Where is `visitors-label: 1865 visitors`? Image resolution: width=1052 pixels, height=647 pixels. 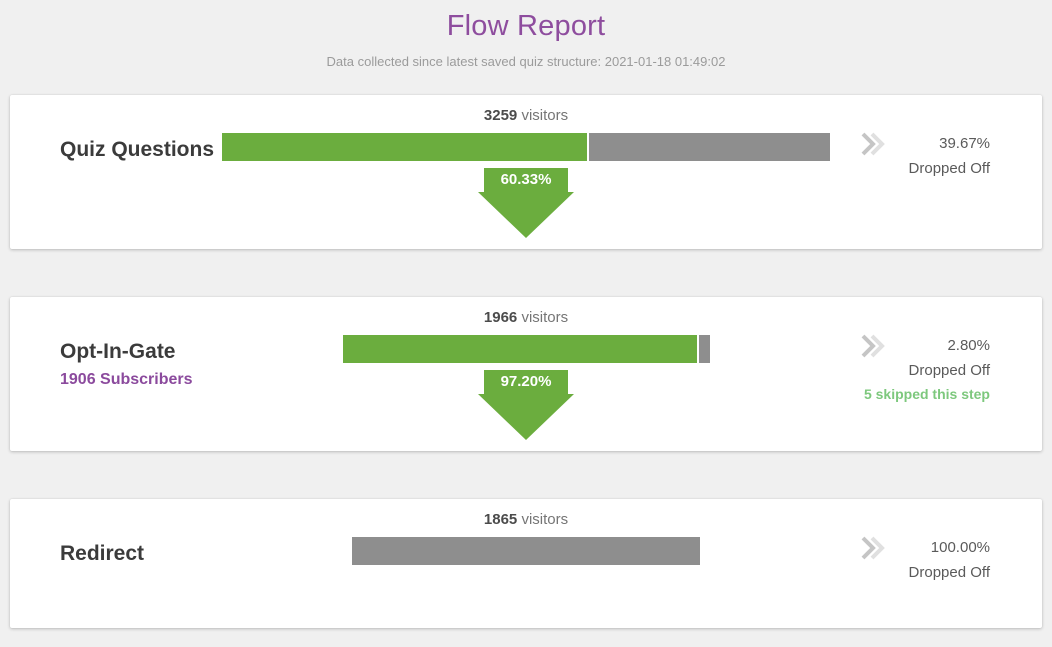
visitors-label: 1865 visitors is located at coordinates (526, 520).